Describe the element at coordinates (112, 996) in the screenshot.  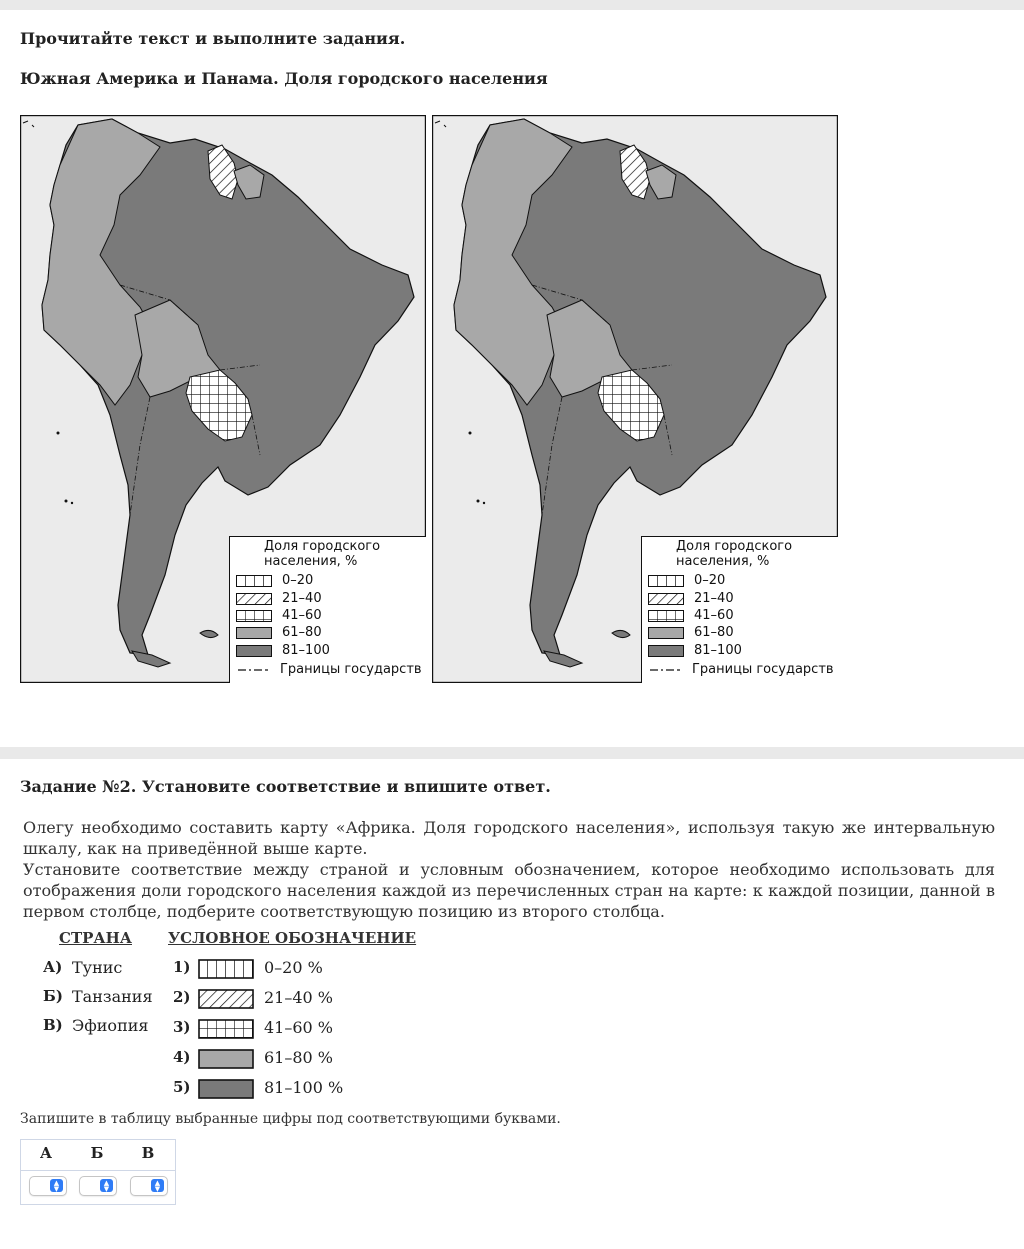
I see `country-name: Танзания` at that location.